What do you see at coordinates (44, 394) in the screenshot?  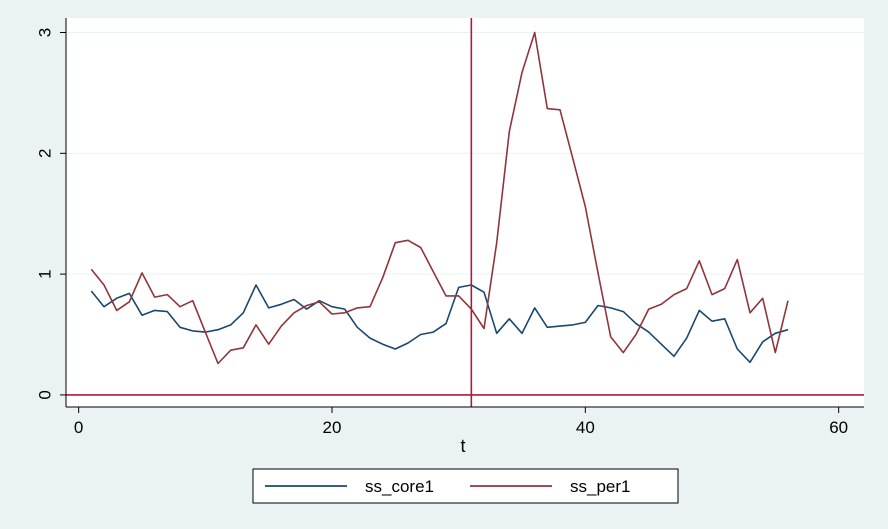 I see `y-tick-label: 0` at bounding box center [44, 394].